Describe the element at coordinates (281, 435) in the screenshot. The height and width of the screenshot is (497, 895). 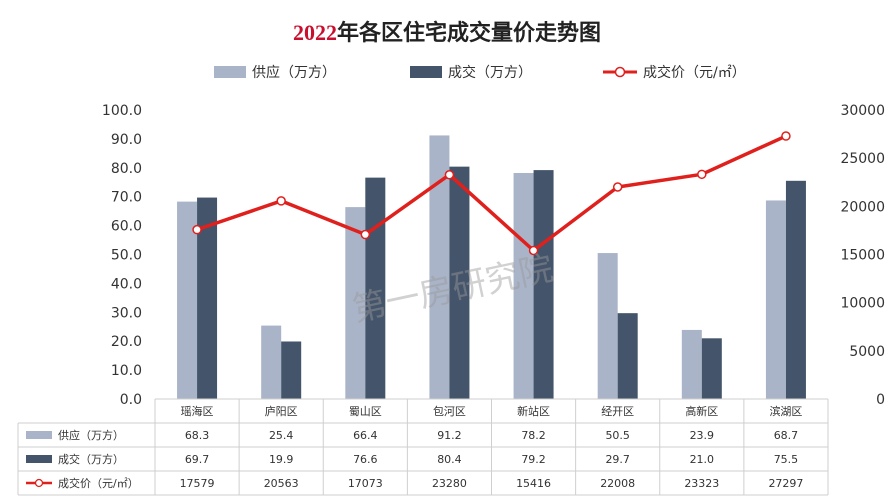
I see `table-cell: 25.4` at that location.